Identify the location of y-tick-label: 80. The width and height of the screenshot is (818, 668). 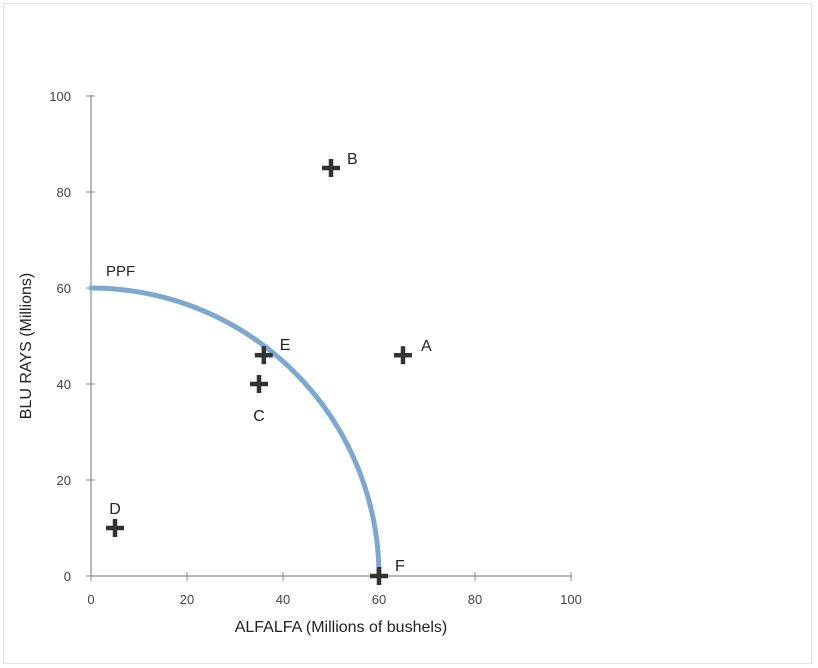
(64, 192).